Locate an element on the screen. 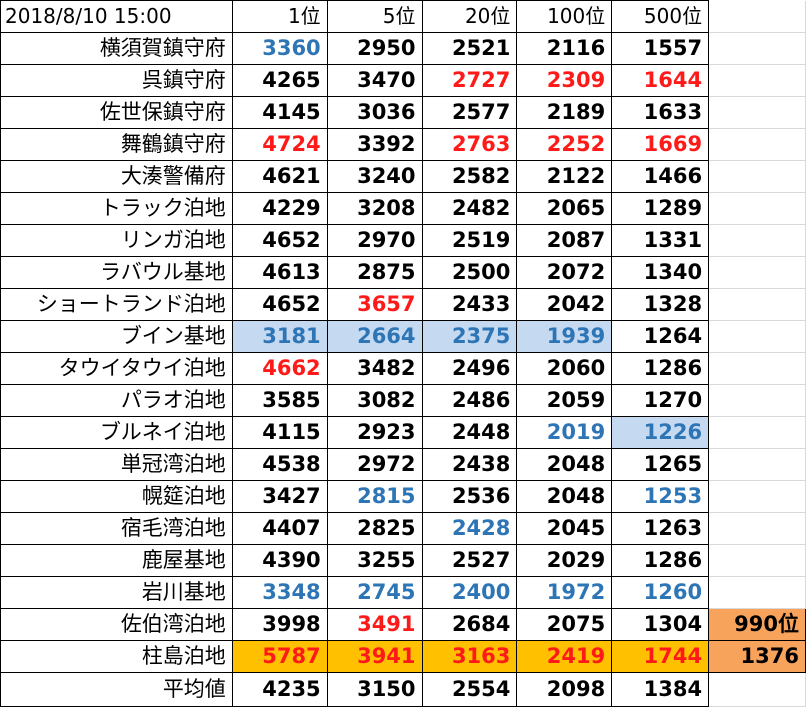  base-name-cell: 岩川基地 is located at coordinates (116, 592).